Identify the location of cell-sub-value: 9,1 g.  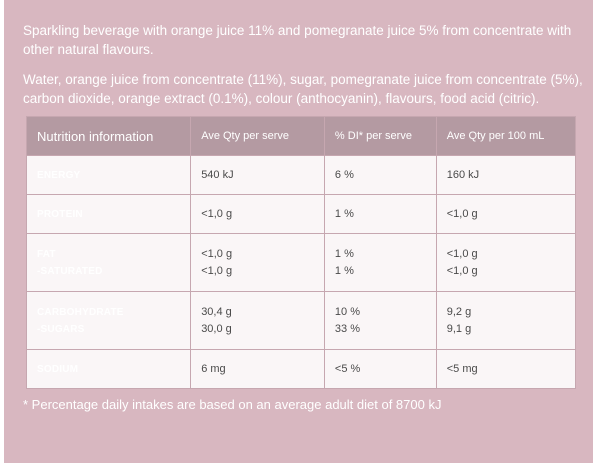
(459, 328).